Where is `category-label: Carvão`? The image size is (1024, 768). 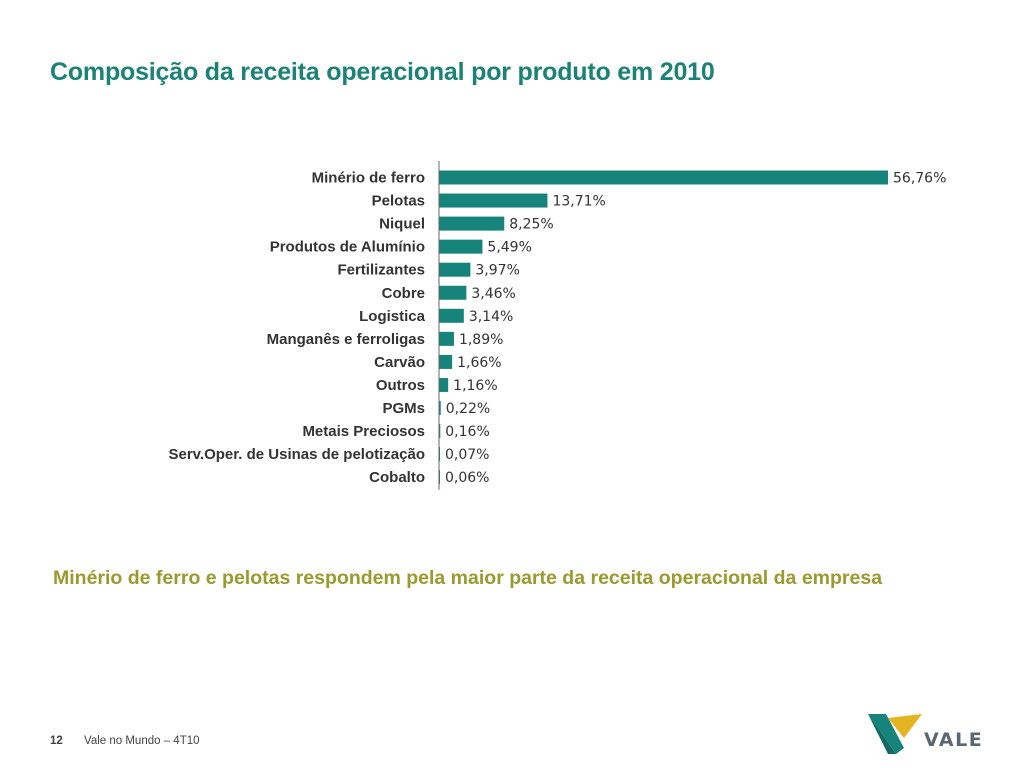 category-label: Carvão is located at coordinates (399, 362).